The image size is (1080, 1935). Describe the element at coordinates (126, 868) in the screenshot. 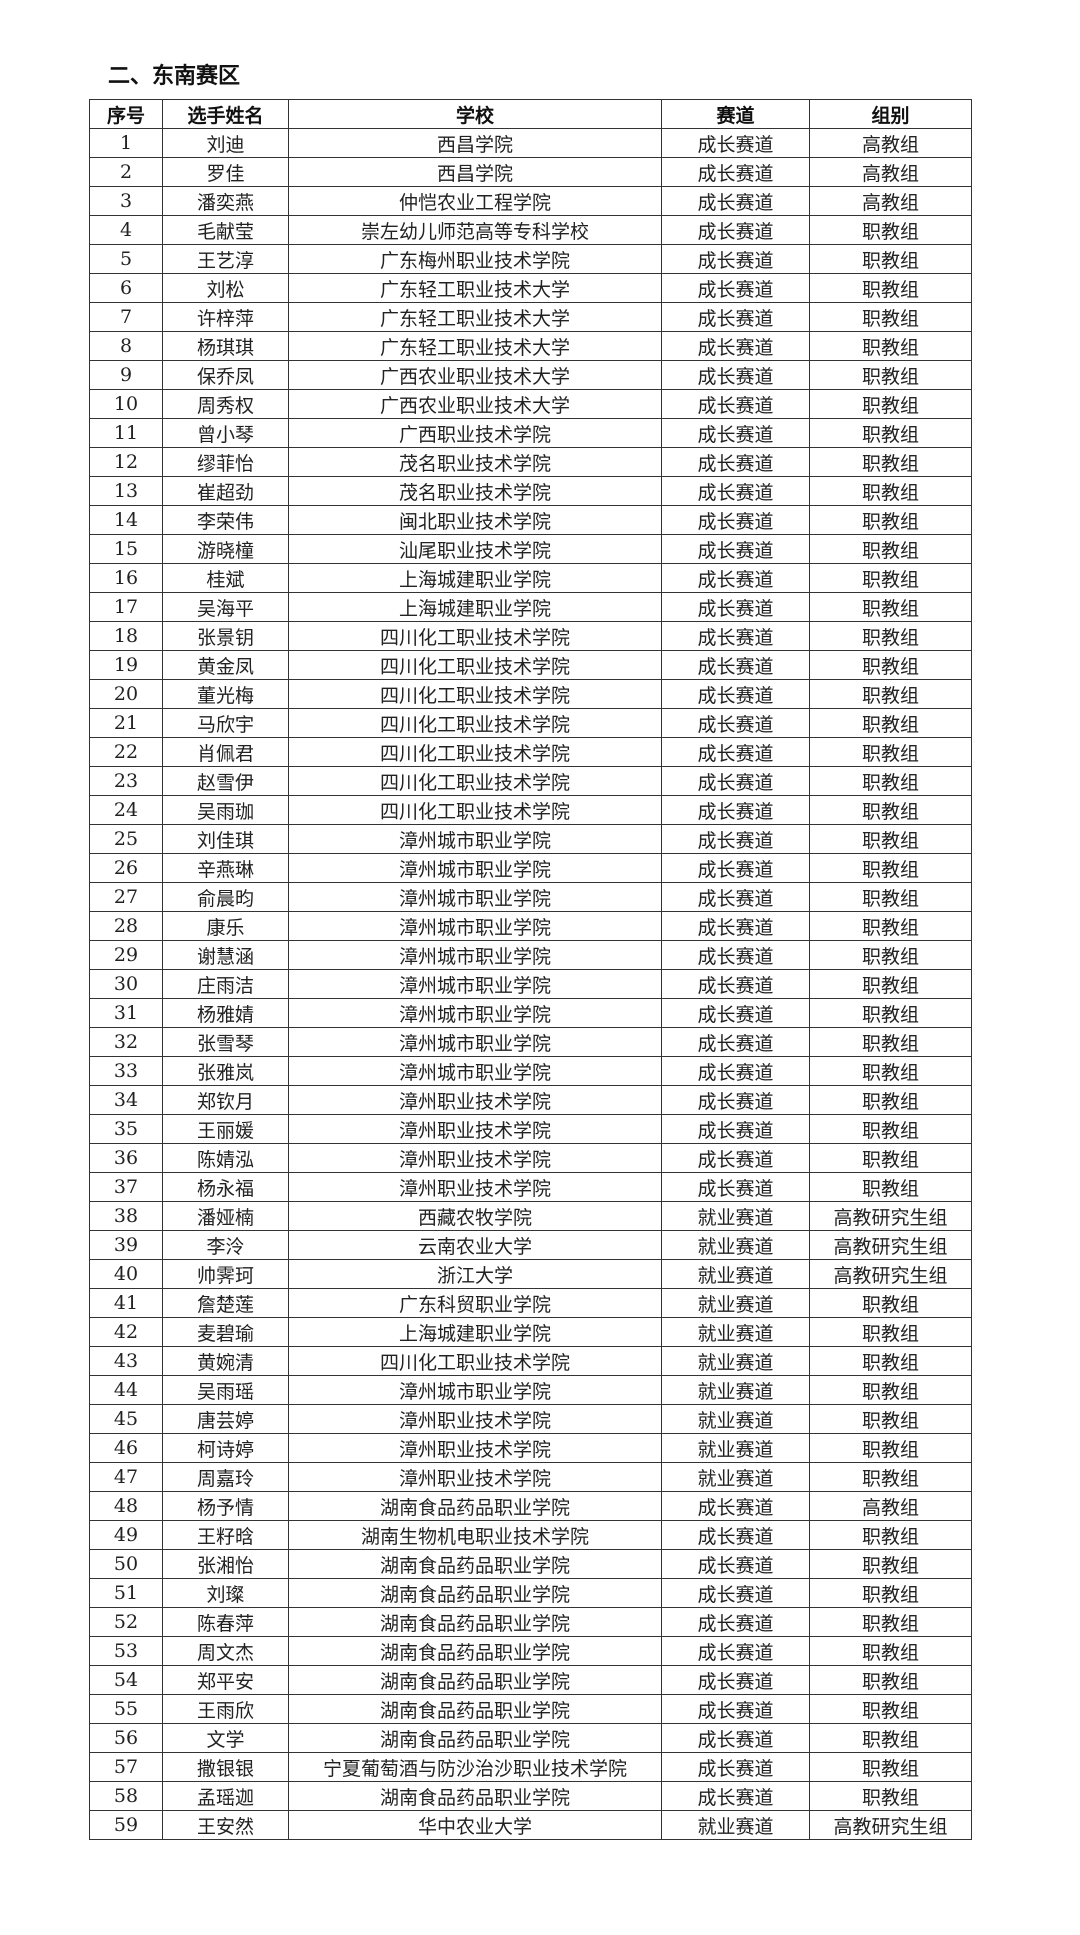

I see `cell-index: 26` at that location.